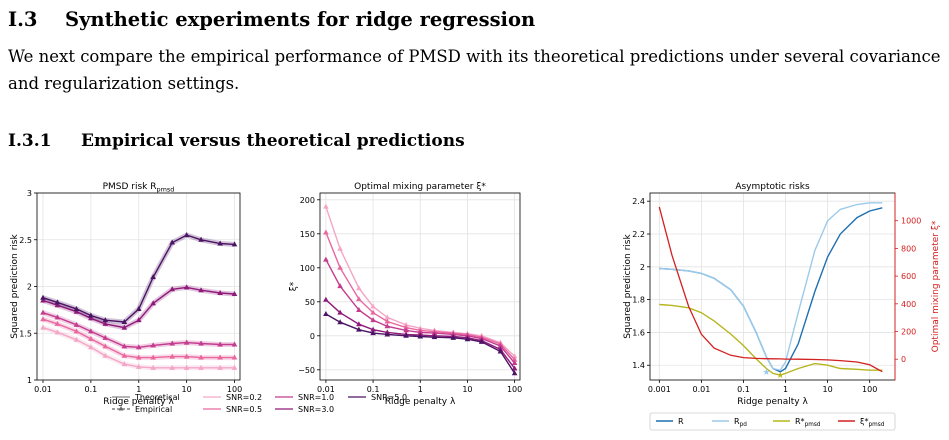 This screenshot has height=440, width=949. What do you see at coordinates (373, 389) in the screenshot?
I see `x-tick-label: 0.1` at bounding box center [373, 389].